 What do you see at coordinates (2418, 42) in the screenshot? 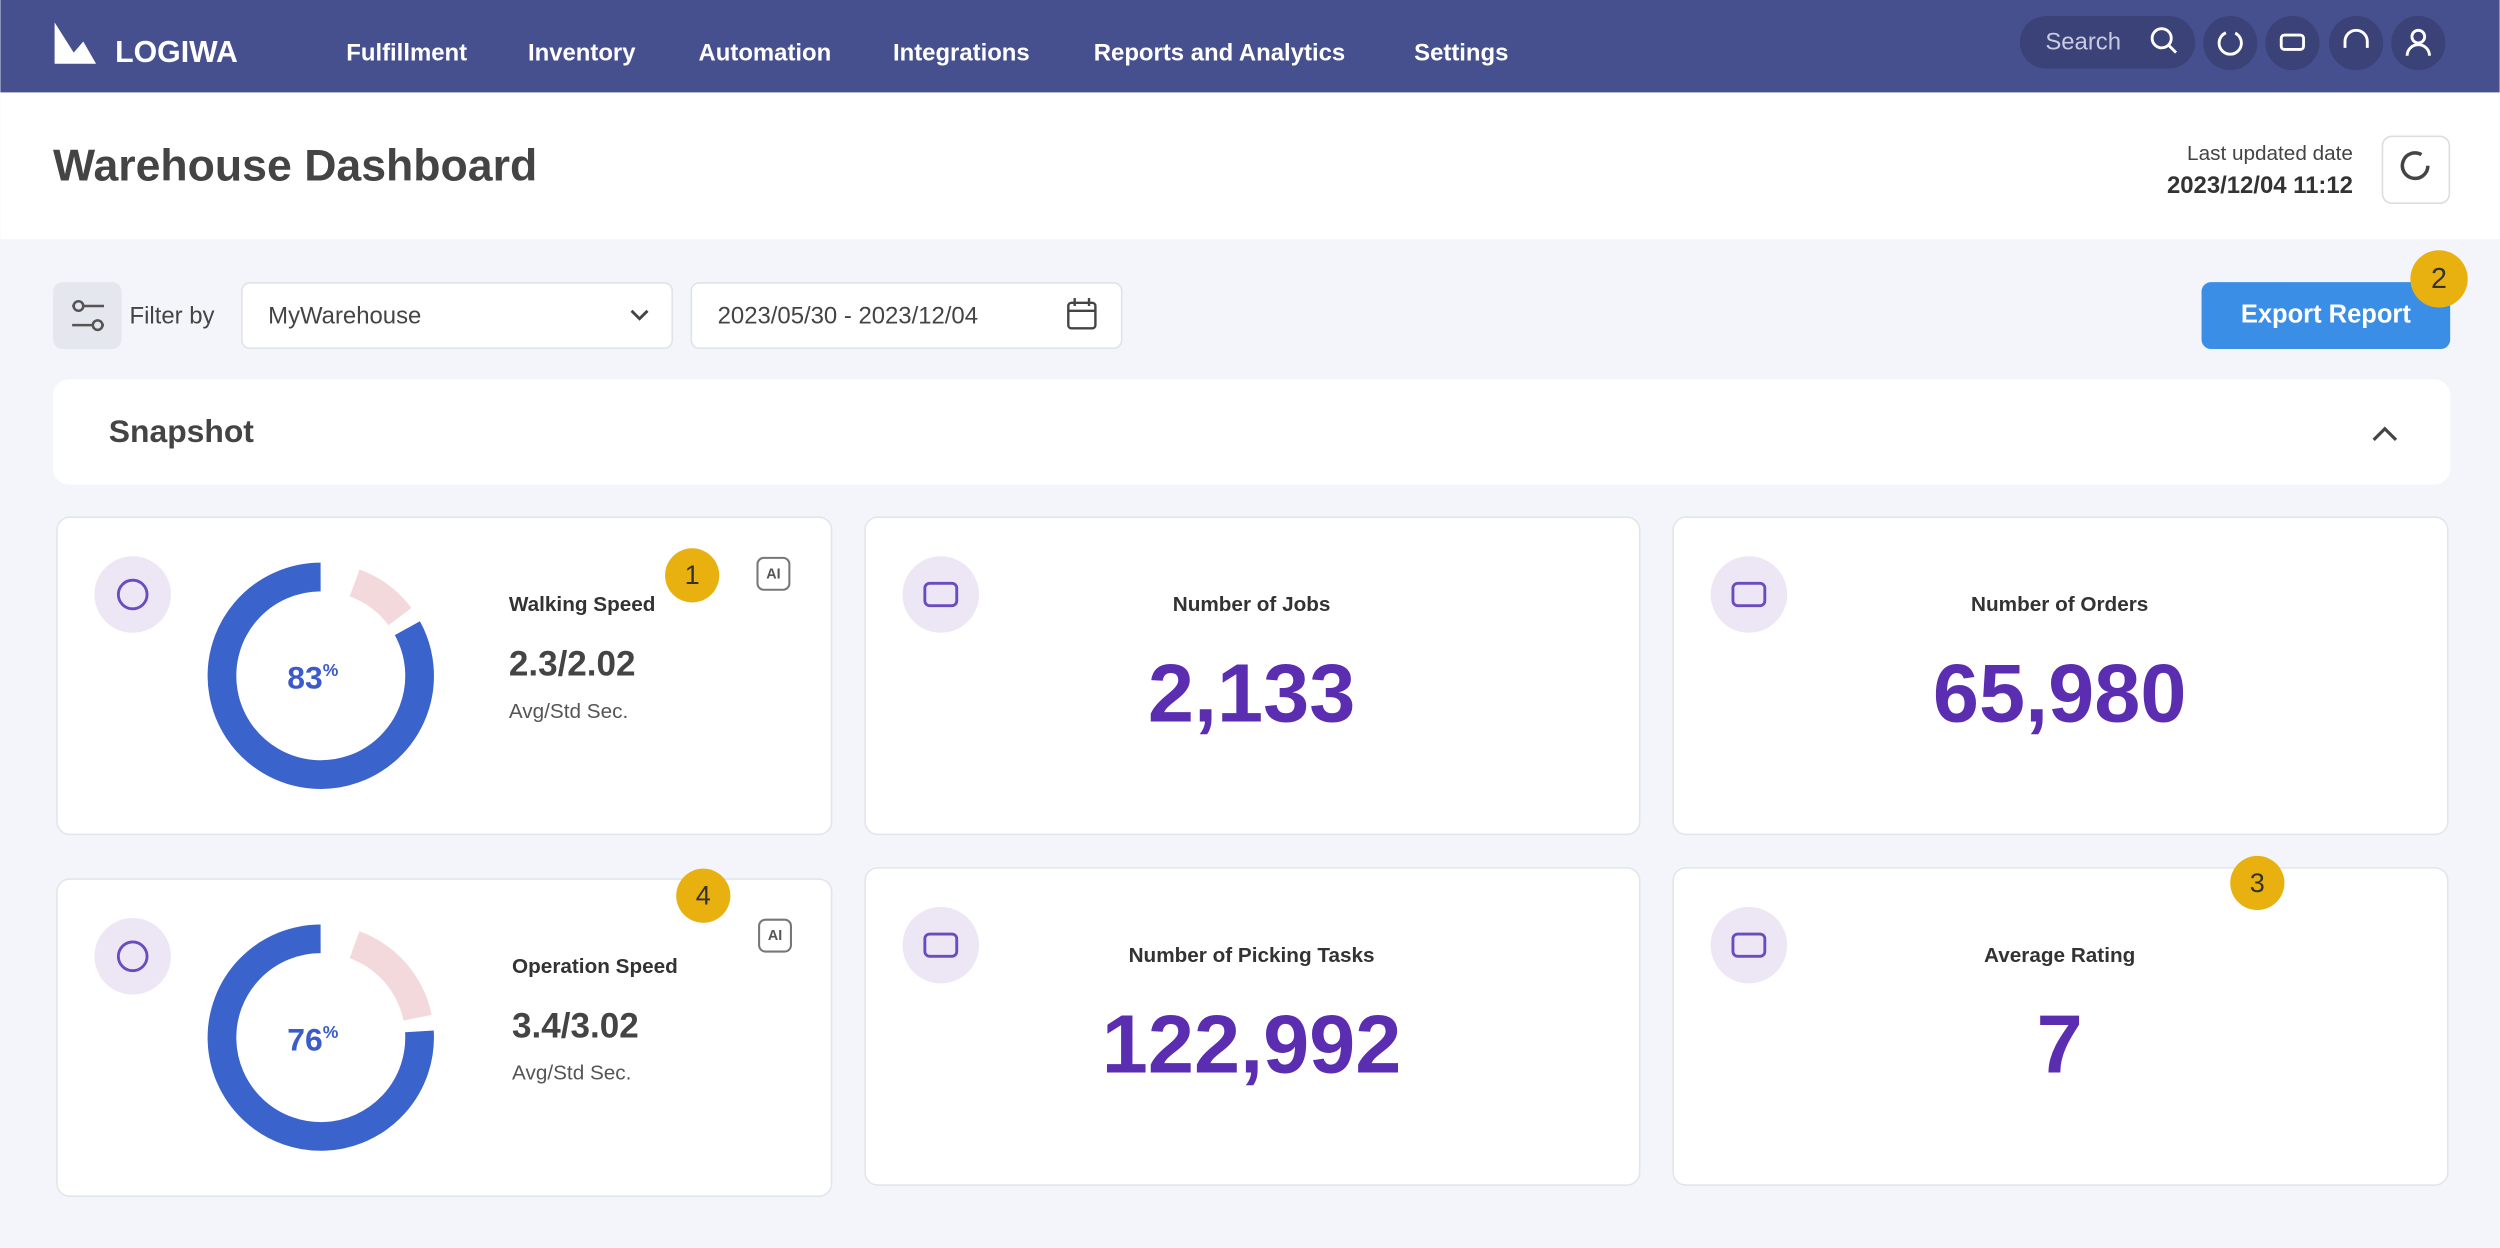
I see `profile-icon` at bounding box center [2418, 42].